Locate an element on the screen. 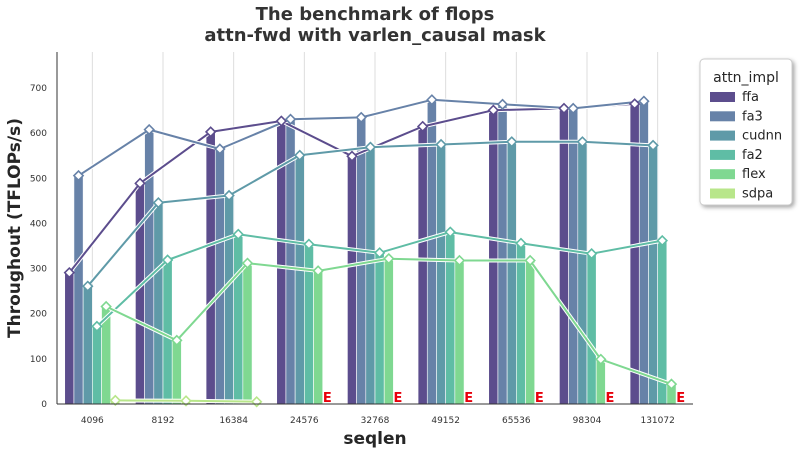 Image resolution: width=800 pixels, height=453 pixels. y-tick-label: 500 is located at coordinates (38, 179).